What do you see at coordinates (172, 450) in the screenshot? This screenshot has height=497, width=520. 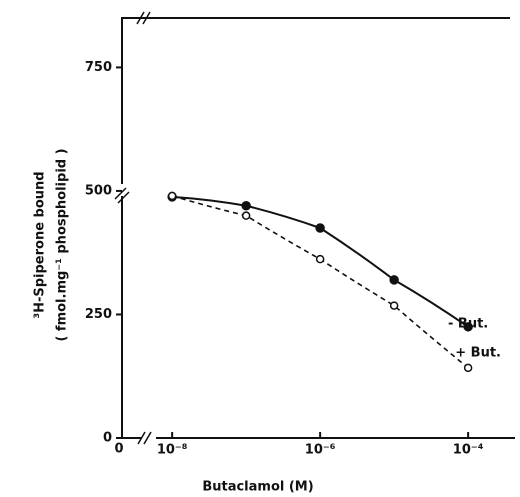 I see `x-tick-label: 10⁻⁸` at bounding box center [172, 450].